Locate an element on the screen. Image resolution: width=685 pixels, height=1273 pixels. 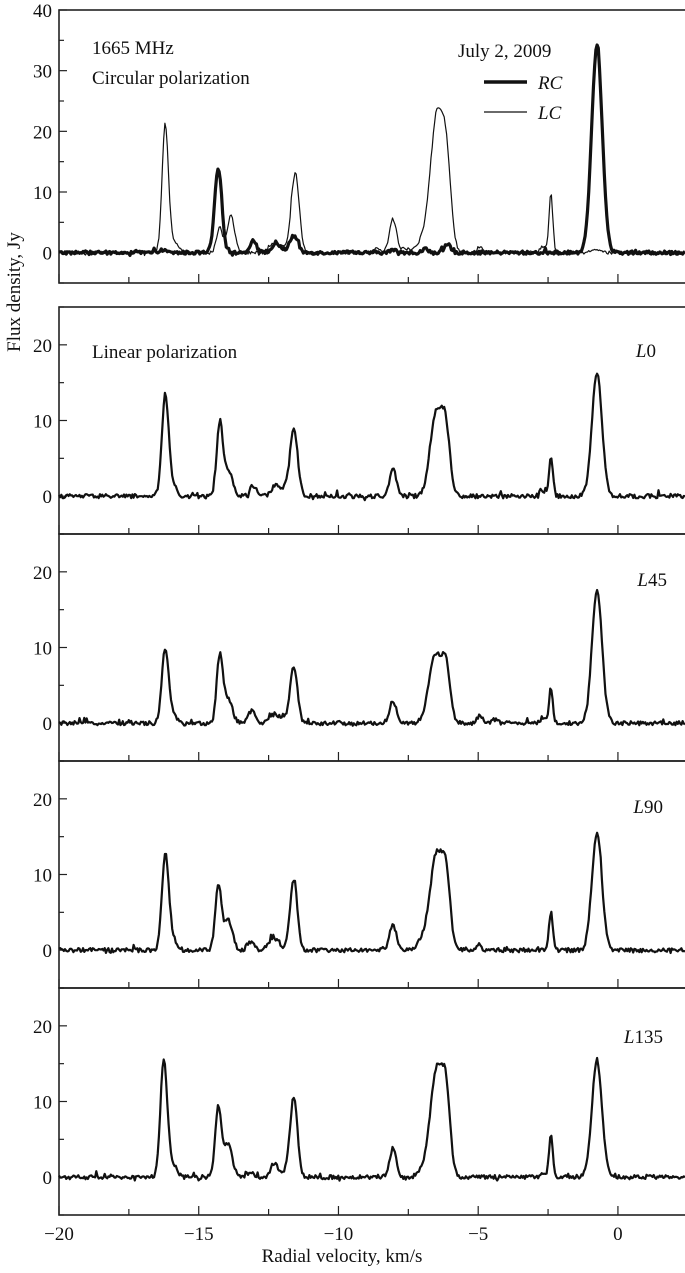
x-tick-label: −10 is located at coordinates (339, 1234).